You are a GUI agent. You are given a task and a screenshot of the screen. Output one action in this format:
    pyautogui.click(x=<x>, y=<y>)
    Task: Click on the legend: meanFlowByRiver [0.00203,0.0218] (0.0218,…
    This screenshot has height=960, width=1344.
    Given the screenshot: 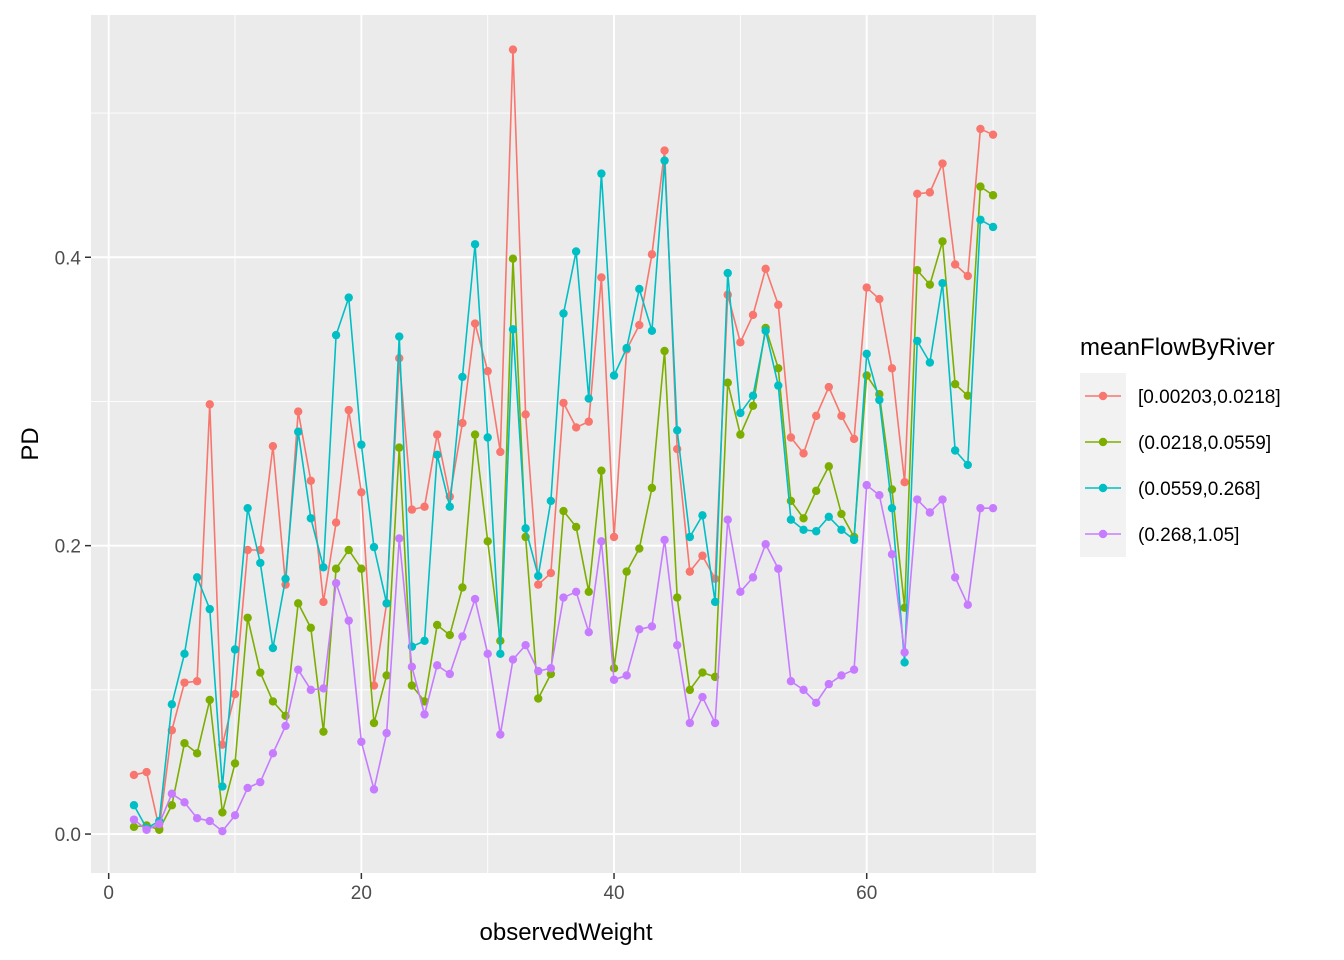 What is the action you would take?
    pyautogui.click(x=1180, y=445)
    